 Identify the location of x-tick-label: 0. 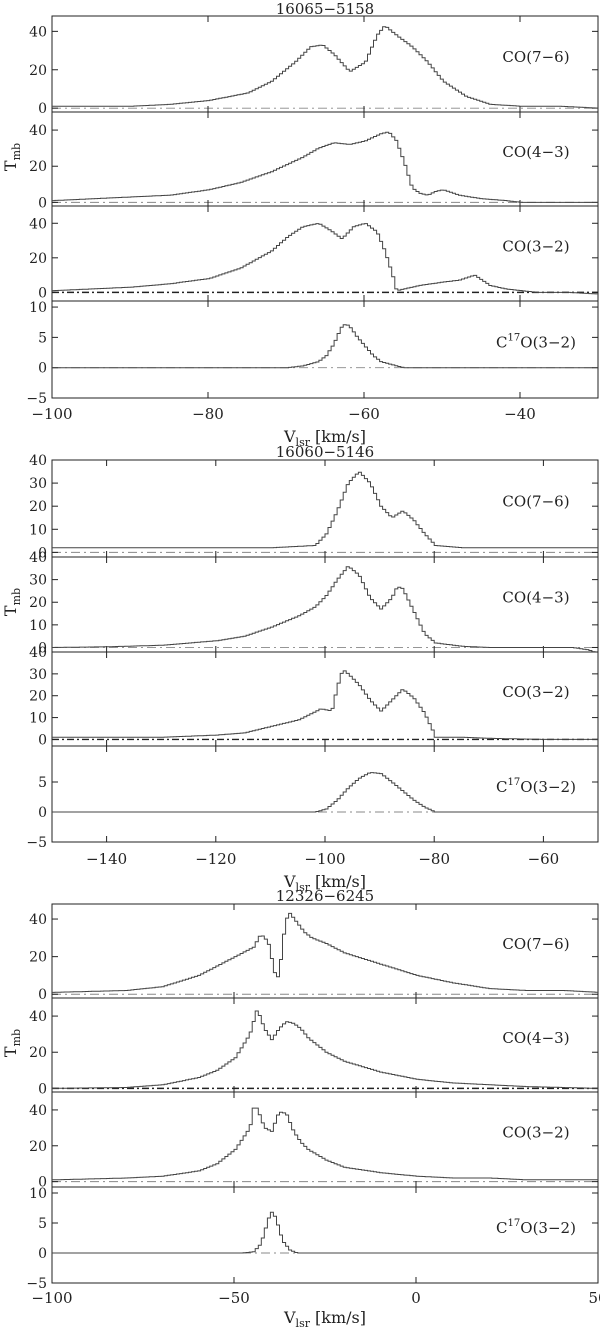
(416, 1298).